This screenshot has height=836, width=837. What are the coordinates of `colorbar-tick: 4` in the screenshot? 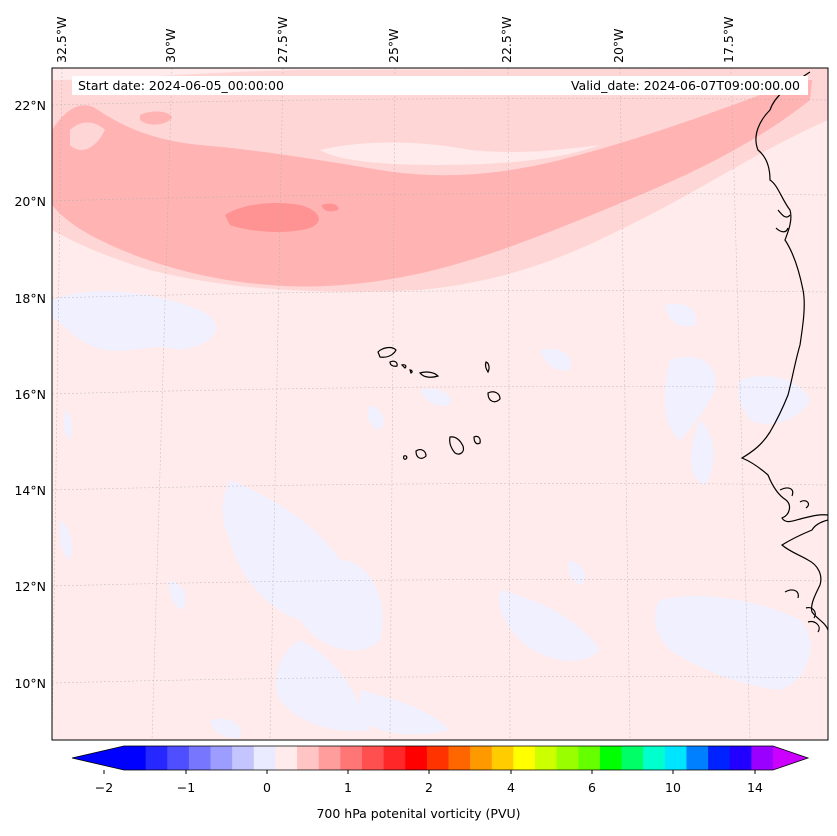 It's located at (511, 787).